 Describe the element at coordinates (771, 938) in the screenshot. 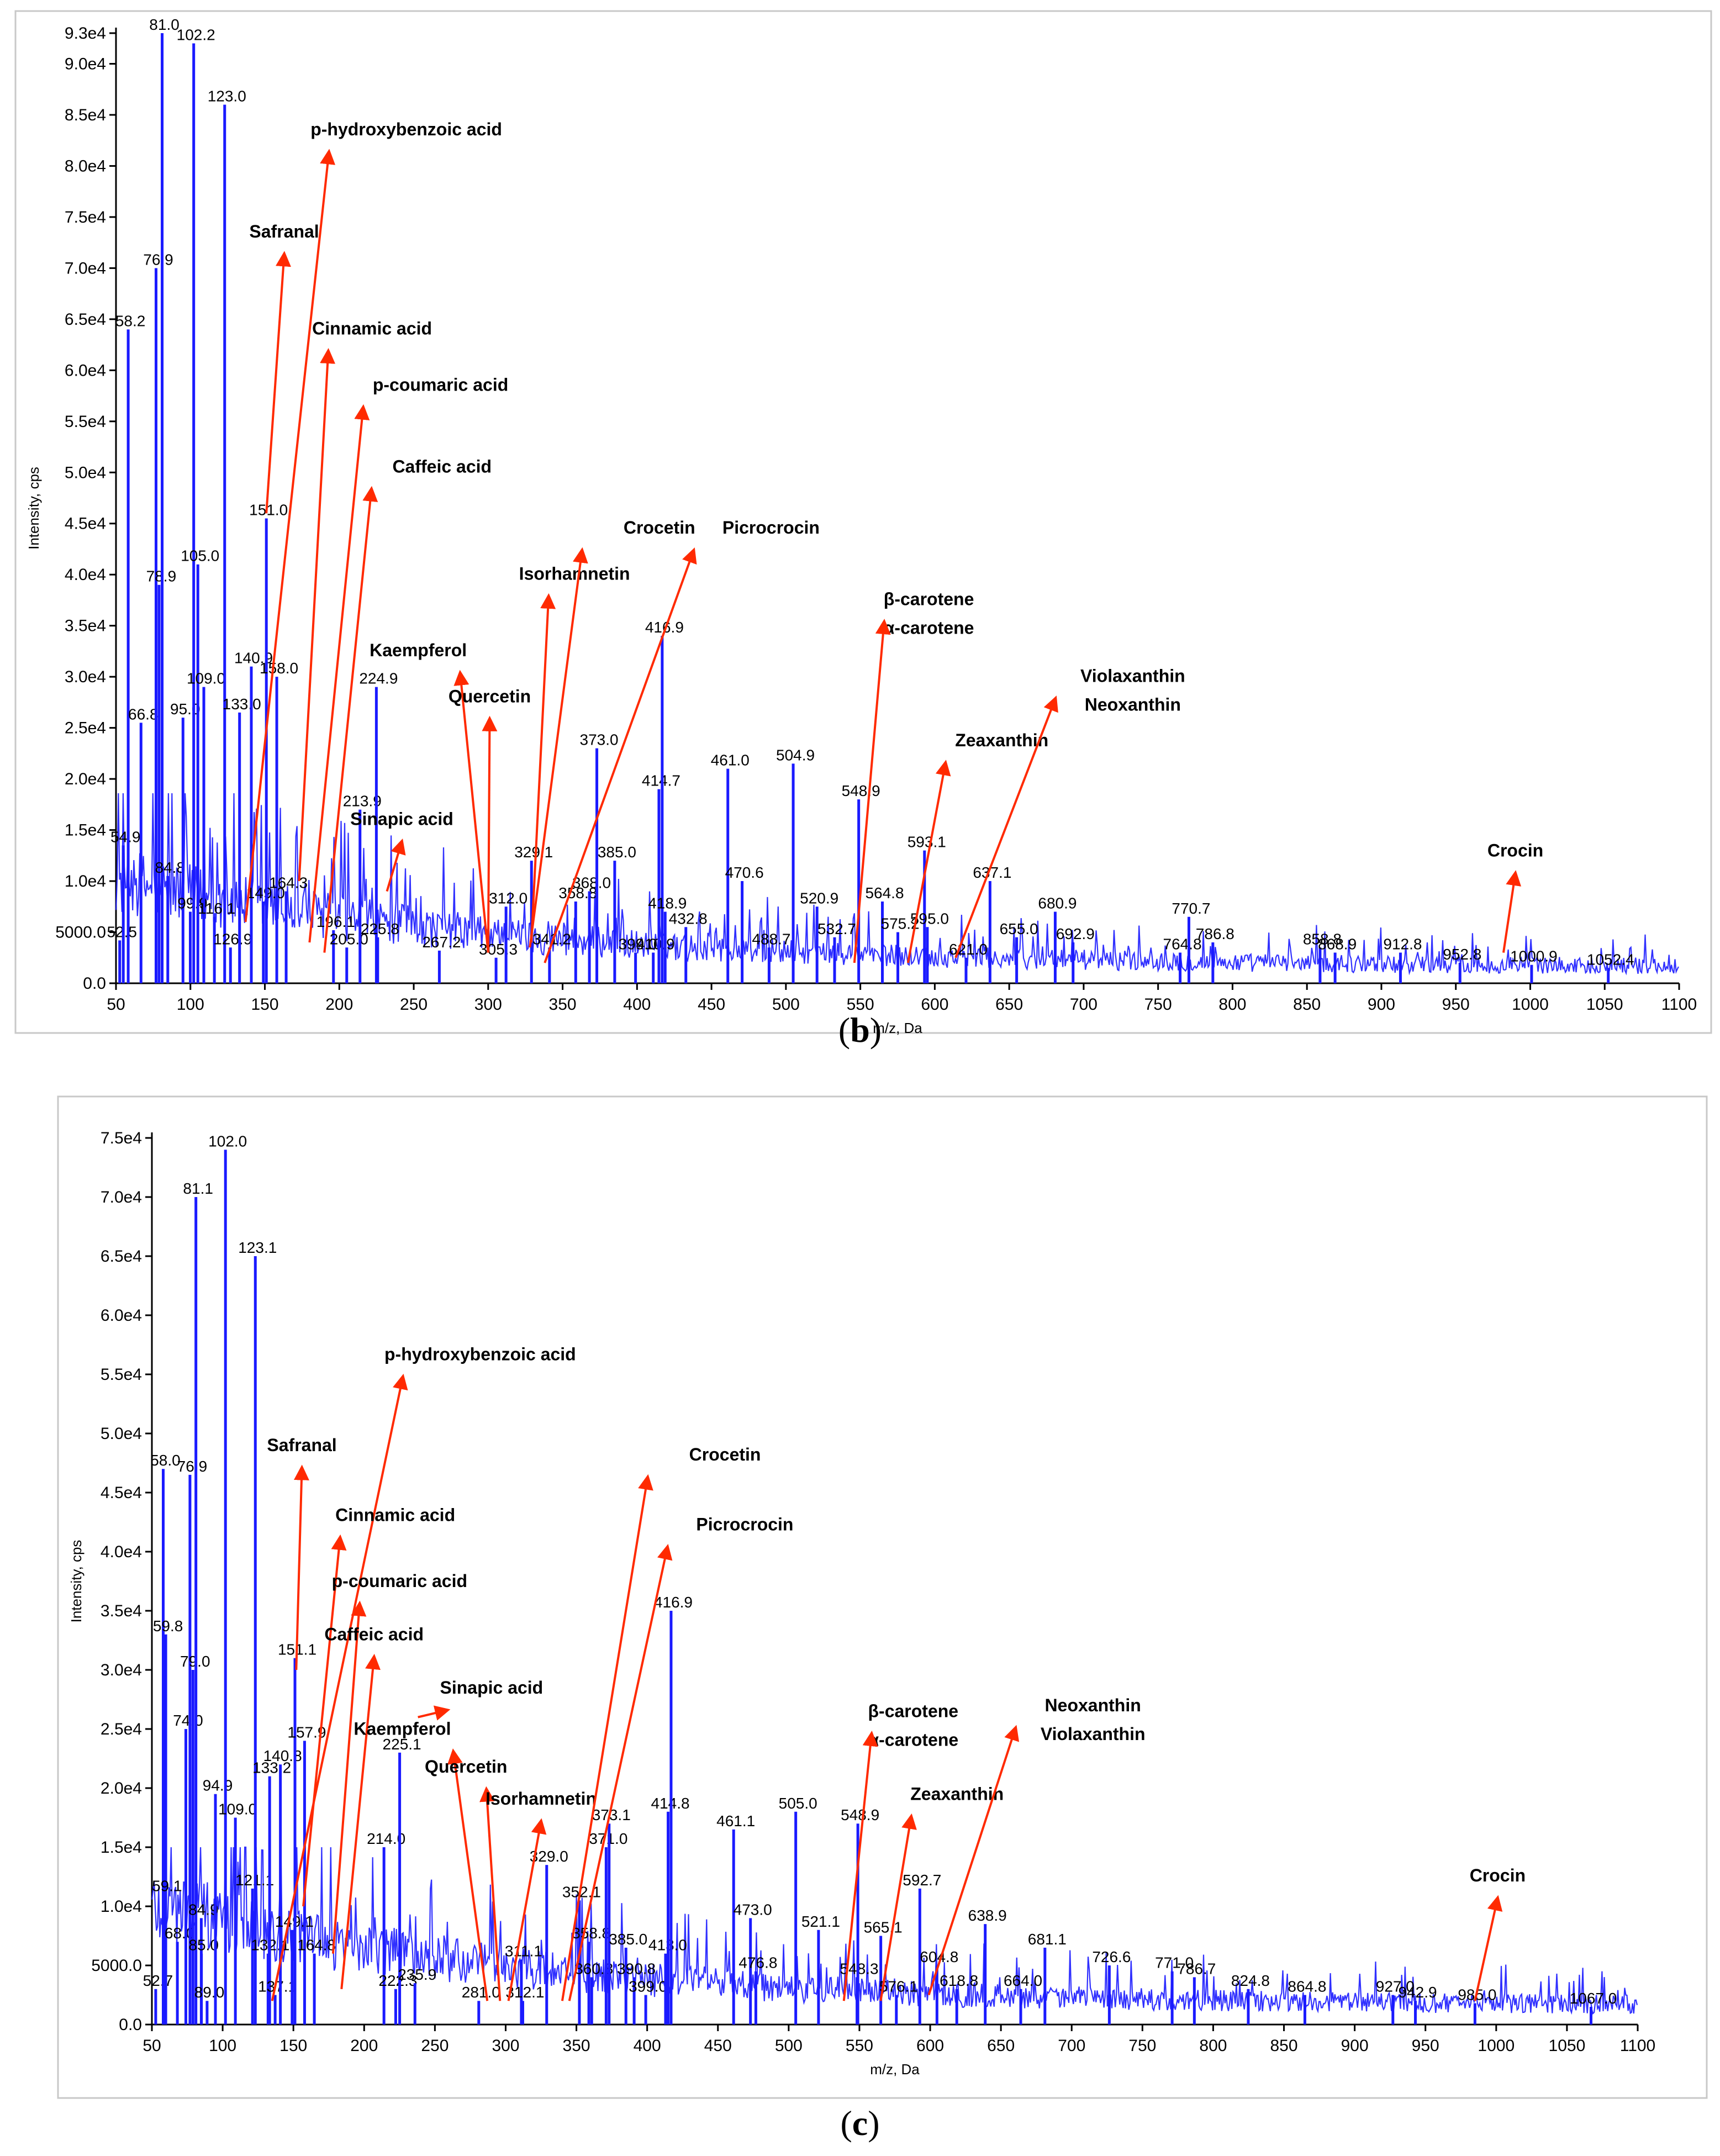

I see `peak-label: 488.7` at that location.